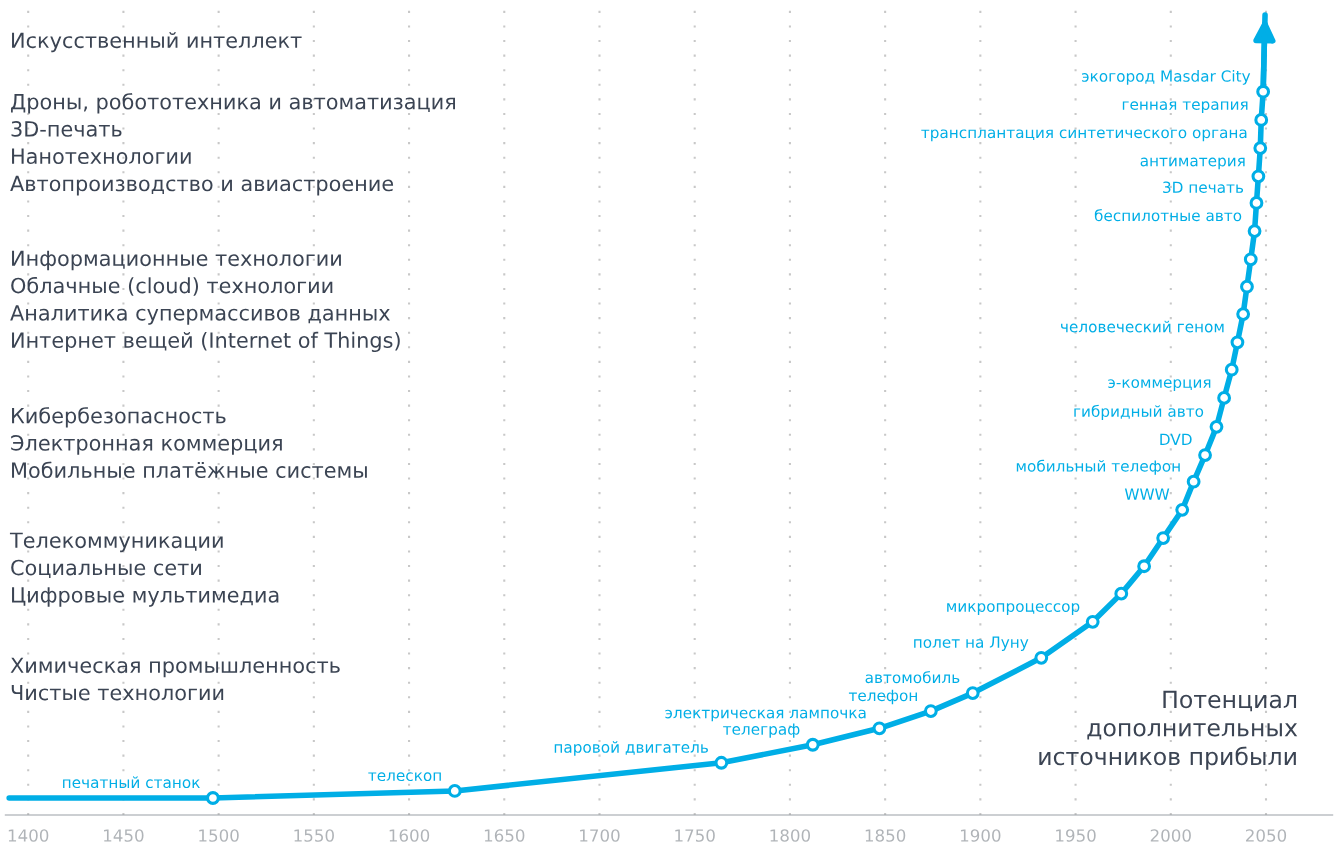 The height and width of the screenshot is (856, 1338). I want to click on annotation: полет на Луну, so click(971, 643).